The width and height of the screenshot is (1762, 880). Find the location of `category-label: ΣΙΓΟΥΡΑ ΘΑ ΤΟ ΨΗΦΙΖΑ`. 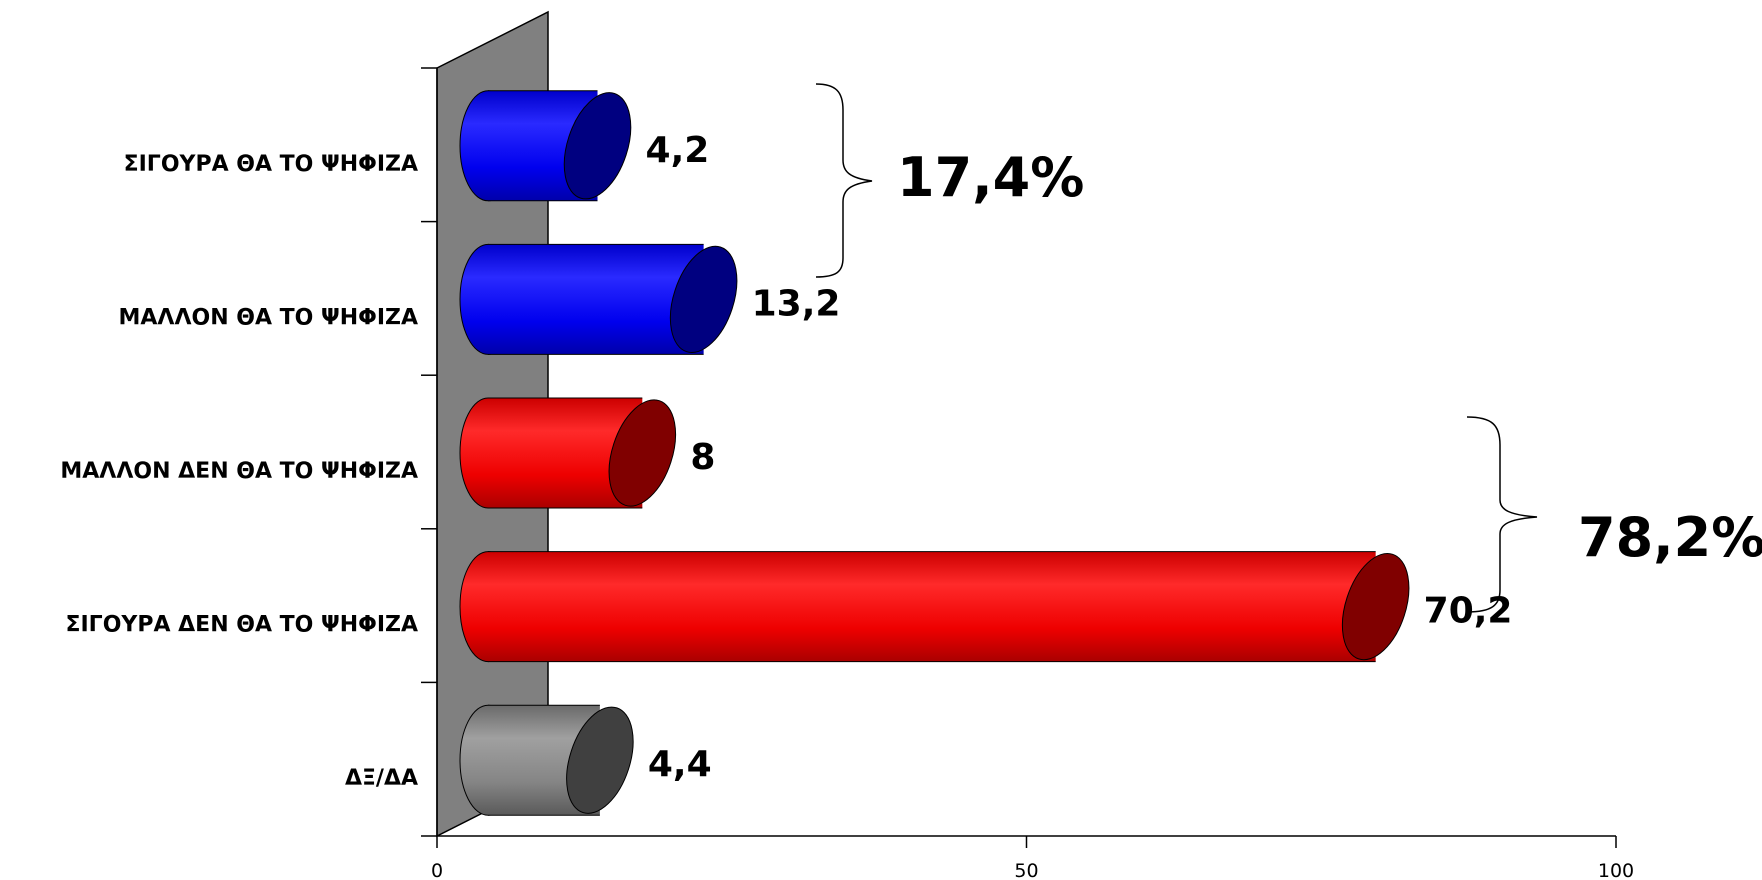

category-label: ΣΙΓΟΥΡΑ ΘΑ ΤΟ ΨΗΦΙΖΑ is located at coordinates (271, 164).